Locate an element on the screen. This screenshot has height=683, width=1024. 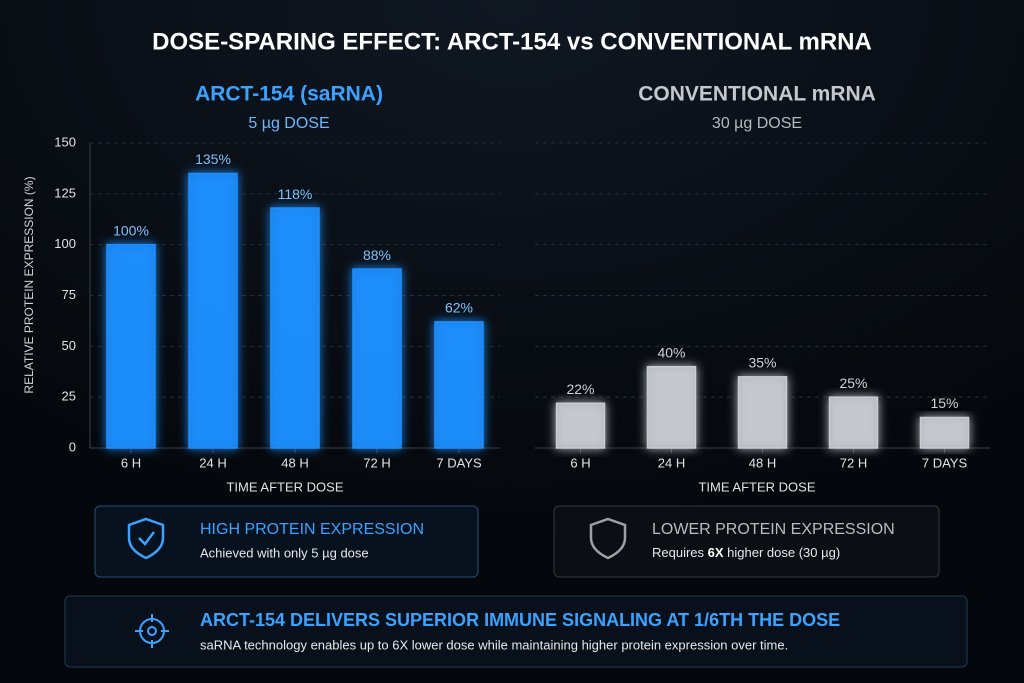
callout-title: LOWER PROTEIN EXPRESSION is located at coordinates (773, 529).